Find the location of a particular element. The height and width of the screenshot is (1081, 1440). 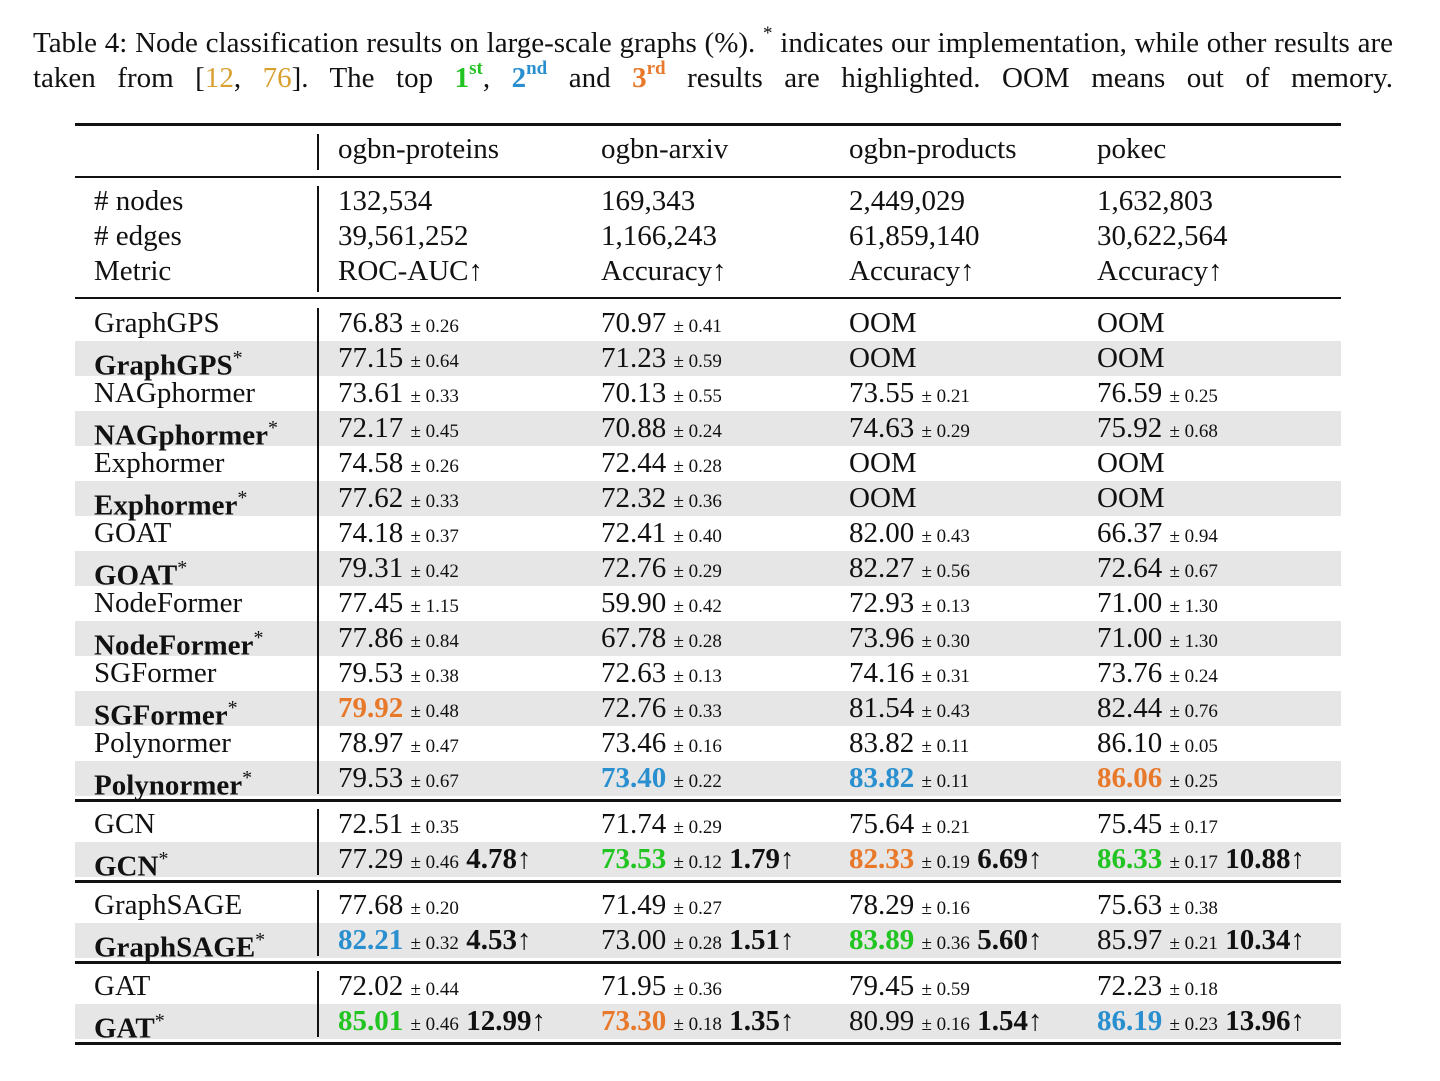

std-value: ± 0.43 is located at coordinates (945, 536).